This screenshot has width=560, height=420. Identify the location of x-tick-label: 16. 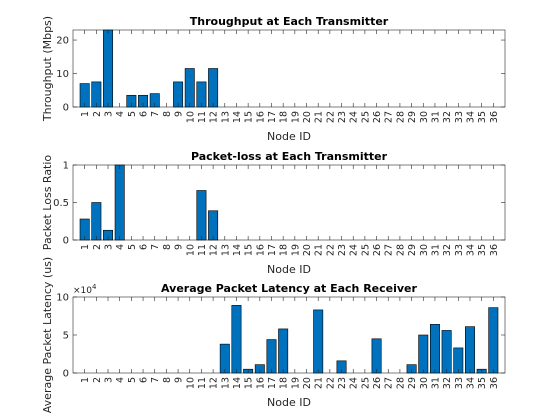
(260, 250).